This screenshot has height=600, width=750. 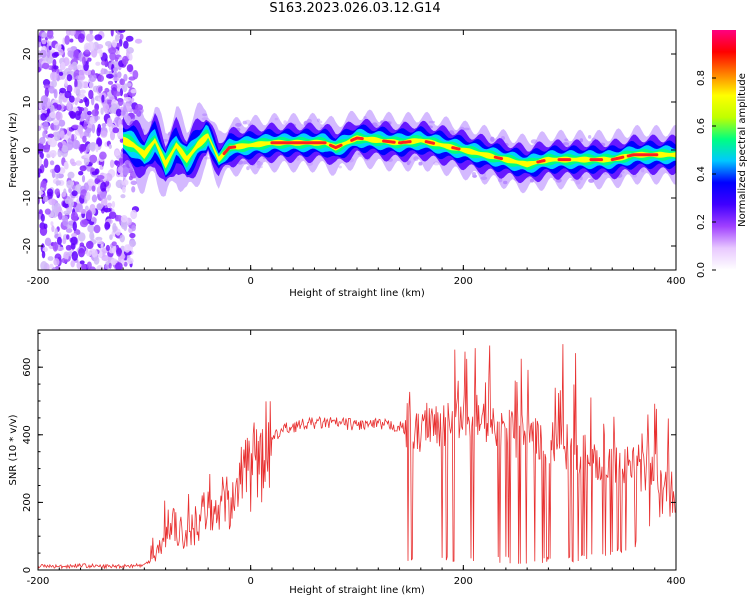 What do you see at coordinates (675, 581) in the screenshot?
I see `x-tick-label: 400` at bounding box center [675, 581].